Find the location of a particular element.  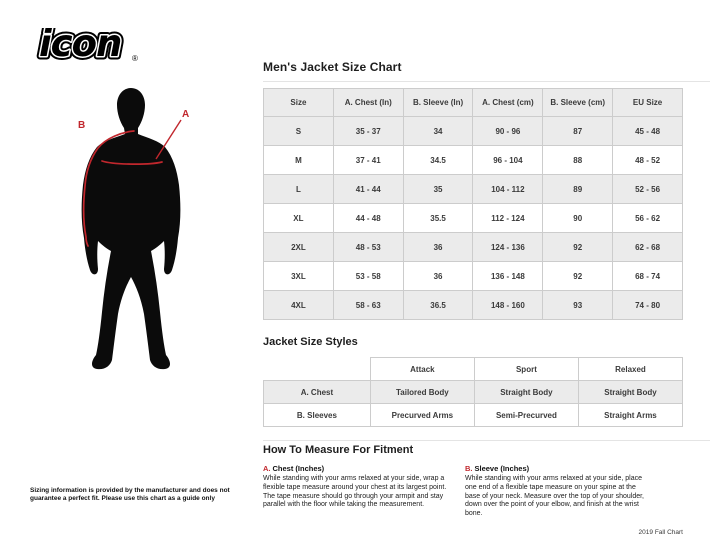

table-cell: 90 - 96 is located at coordinates (508, 131).